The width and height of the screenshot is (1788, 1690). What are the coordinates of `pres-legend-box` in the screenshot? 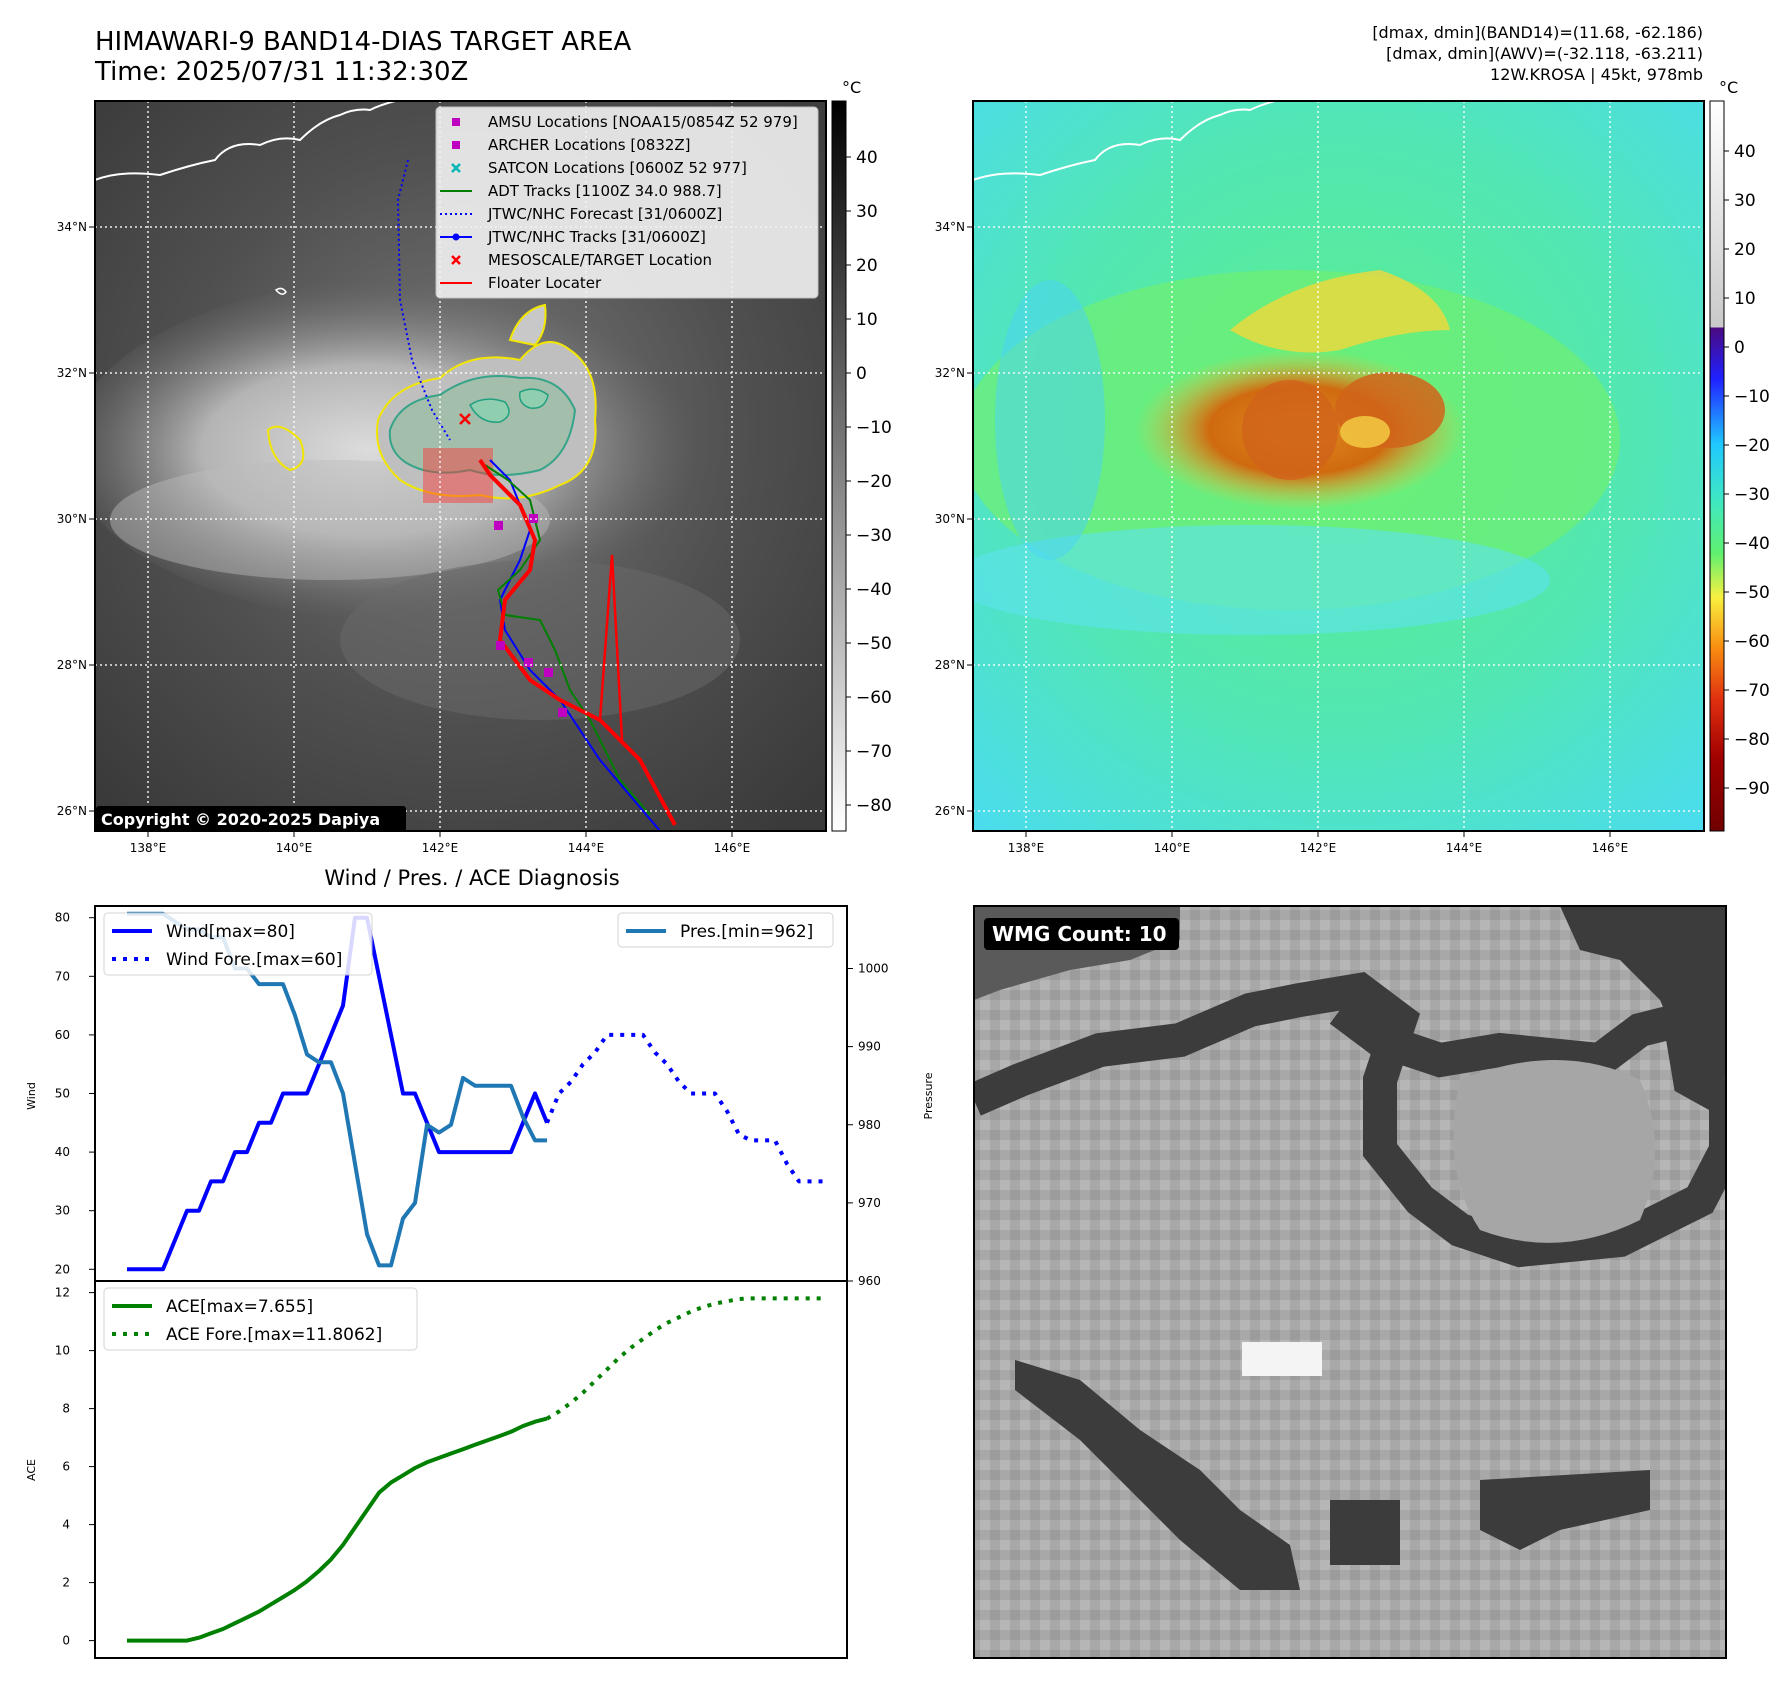 It's located at (725, 930).